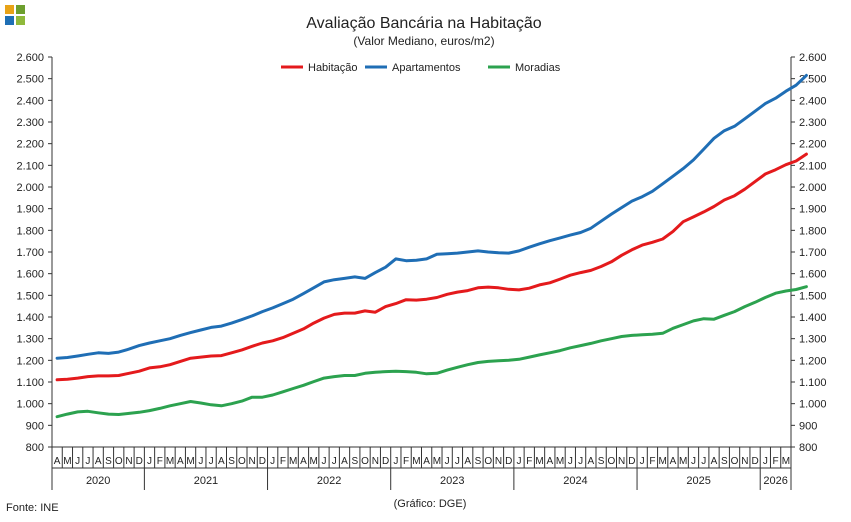 The image size is (851, 522). I want to click on y-tick-label-right: 1.700, so click(813, 253).